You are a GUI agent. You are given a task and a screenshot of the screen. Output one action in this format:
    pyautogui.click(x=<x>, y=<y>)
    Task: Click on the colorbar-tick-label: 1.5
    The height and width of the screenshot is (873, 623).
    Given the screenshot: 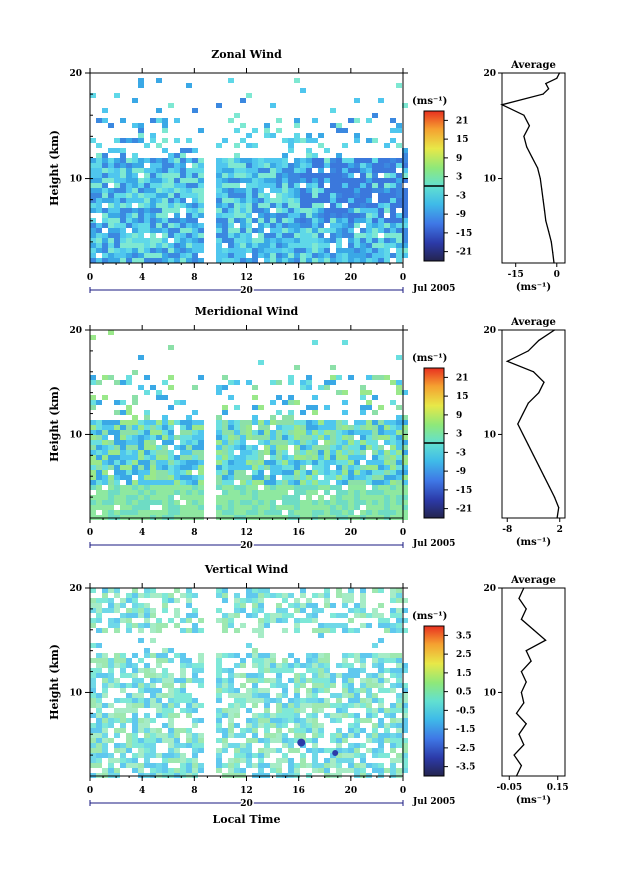 What is the action you would take?
    pyautogui.click(x=464, y=674)
    